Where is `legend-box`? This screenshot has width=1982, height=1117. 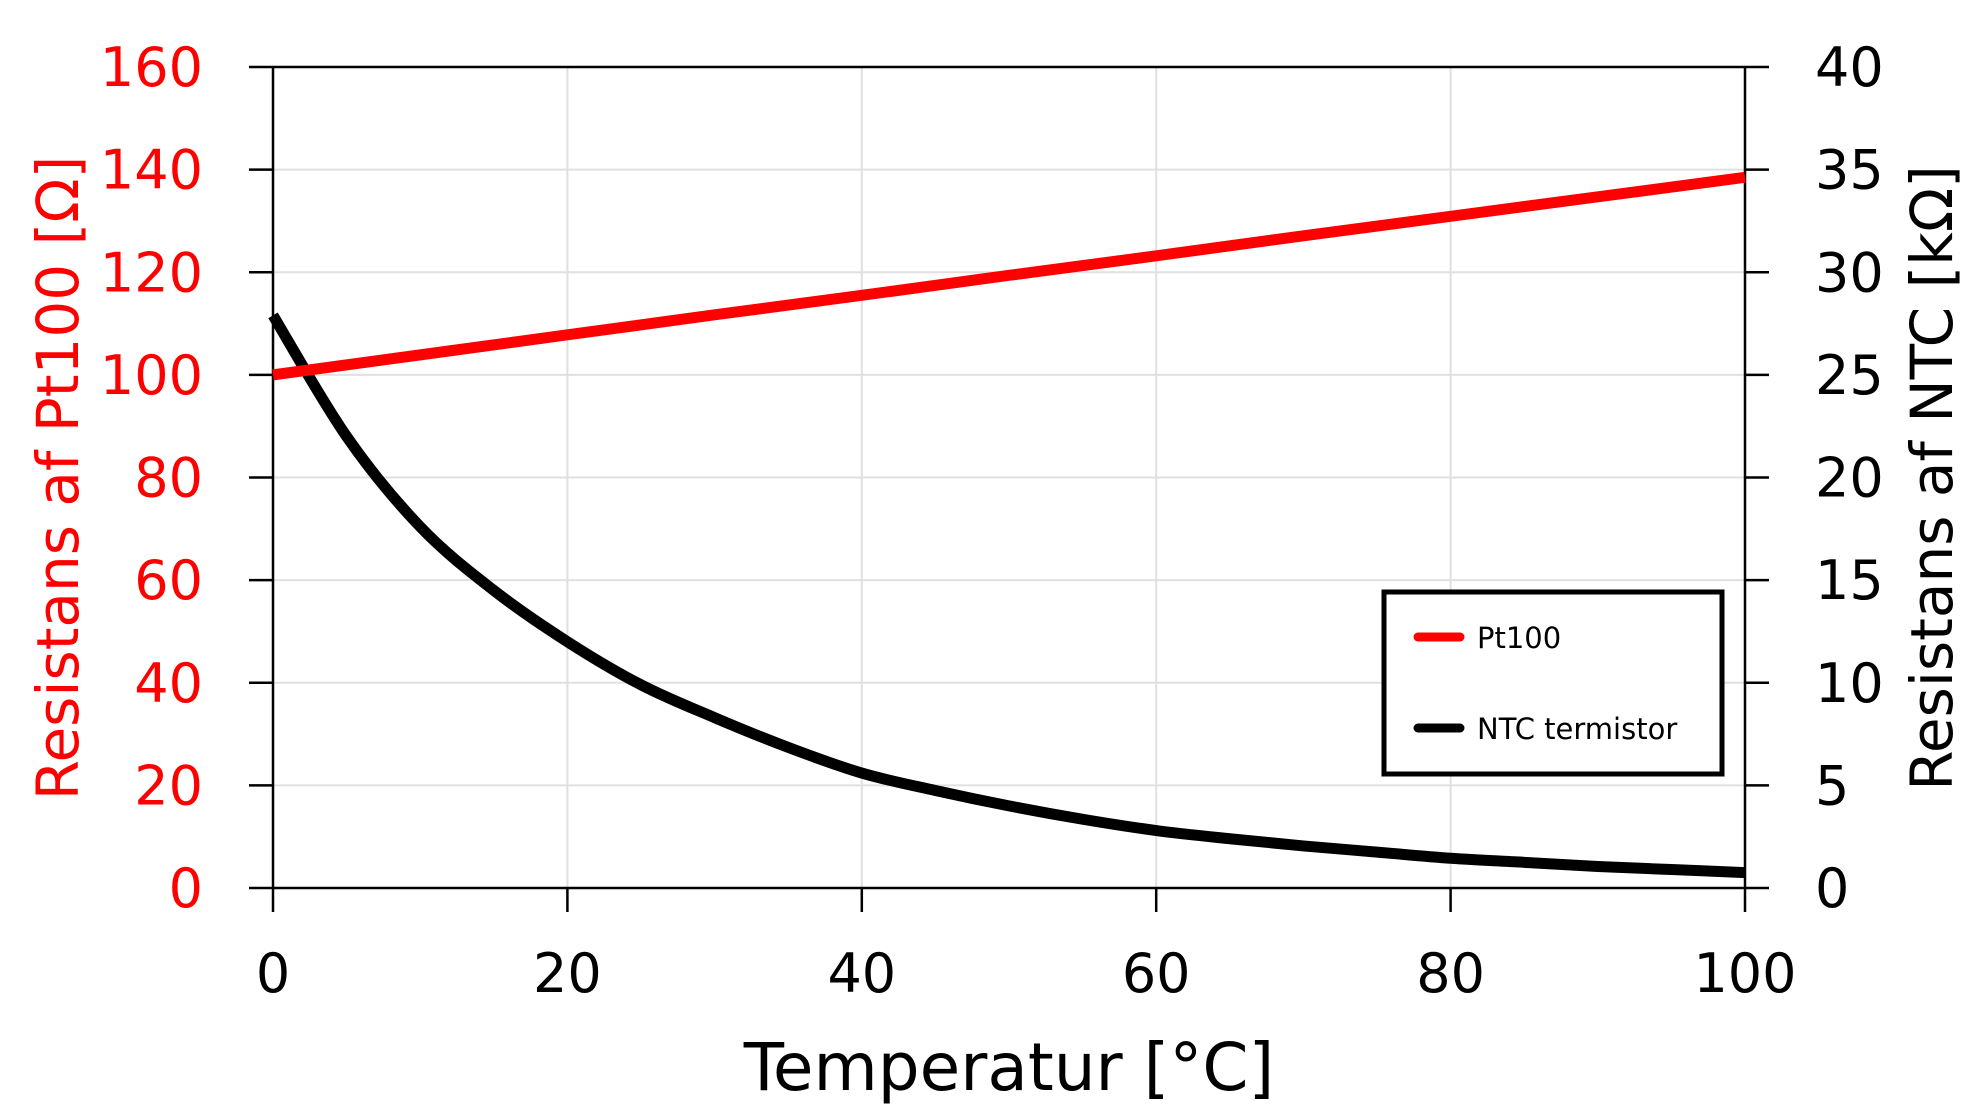
legend-box is located at coordinates (1553, 683).